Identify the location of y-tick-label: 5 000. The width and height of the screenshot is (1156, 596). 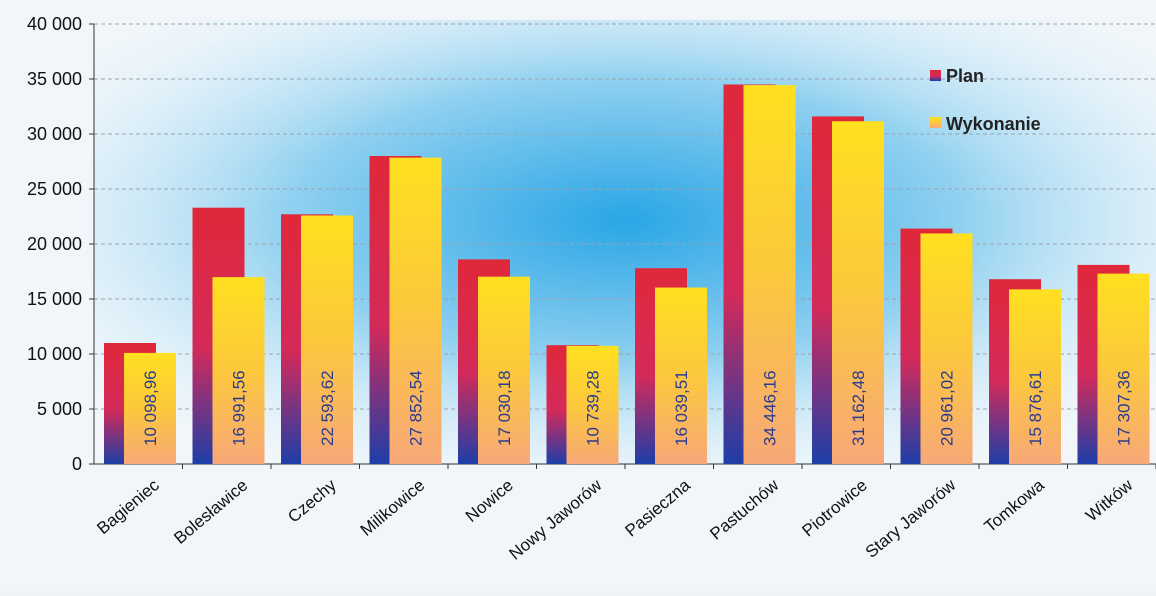
(59, 409).